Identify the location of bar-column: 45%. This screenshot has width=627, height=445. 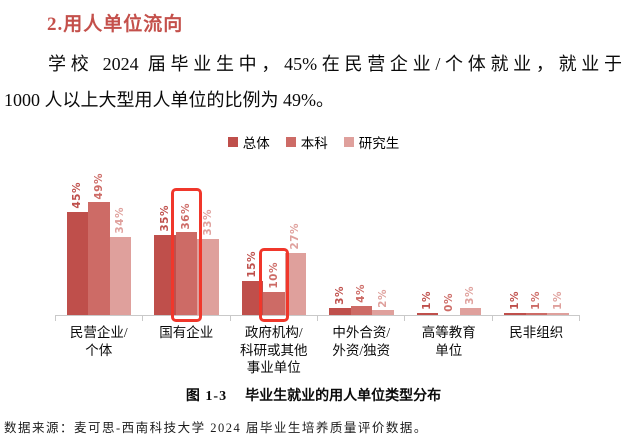
(77, 234).